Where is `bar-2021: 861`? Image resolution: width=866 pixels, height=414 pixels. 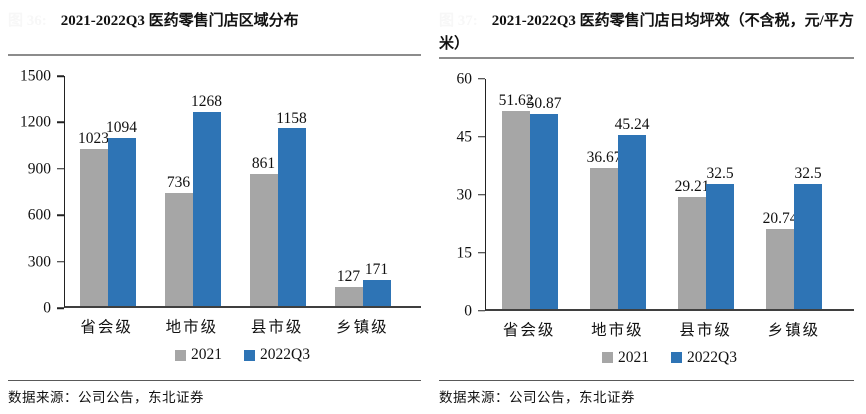 bar-2021: 861 is located at coordinates (263, 230).